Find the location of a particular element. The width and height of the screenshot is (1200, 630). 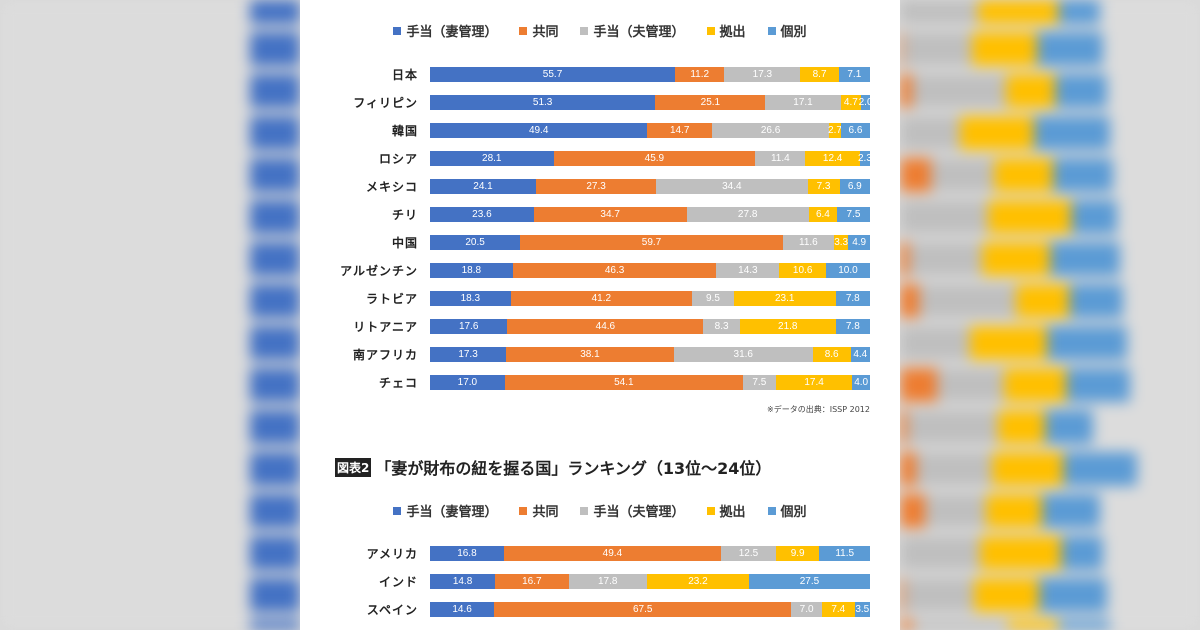

bar-segment: 17.1 is located at coordinates (803, 102).